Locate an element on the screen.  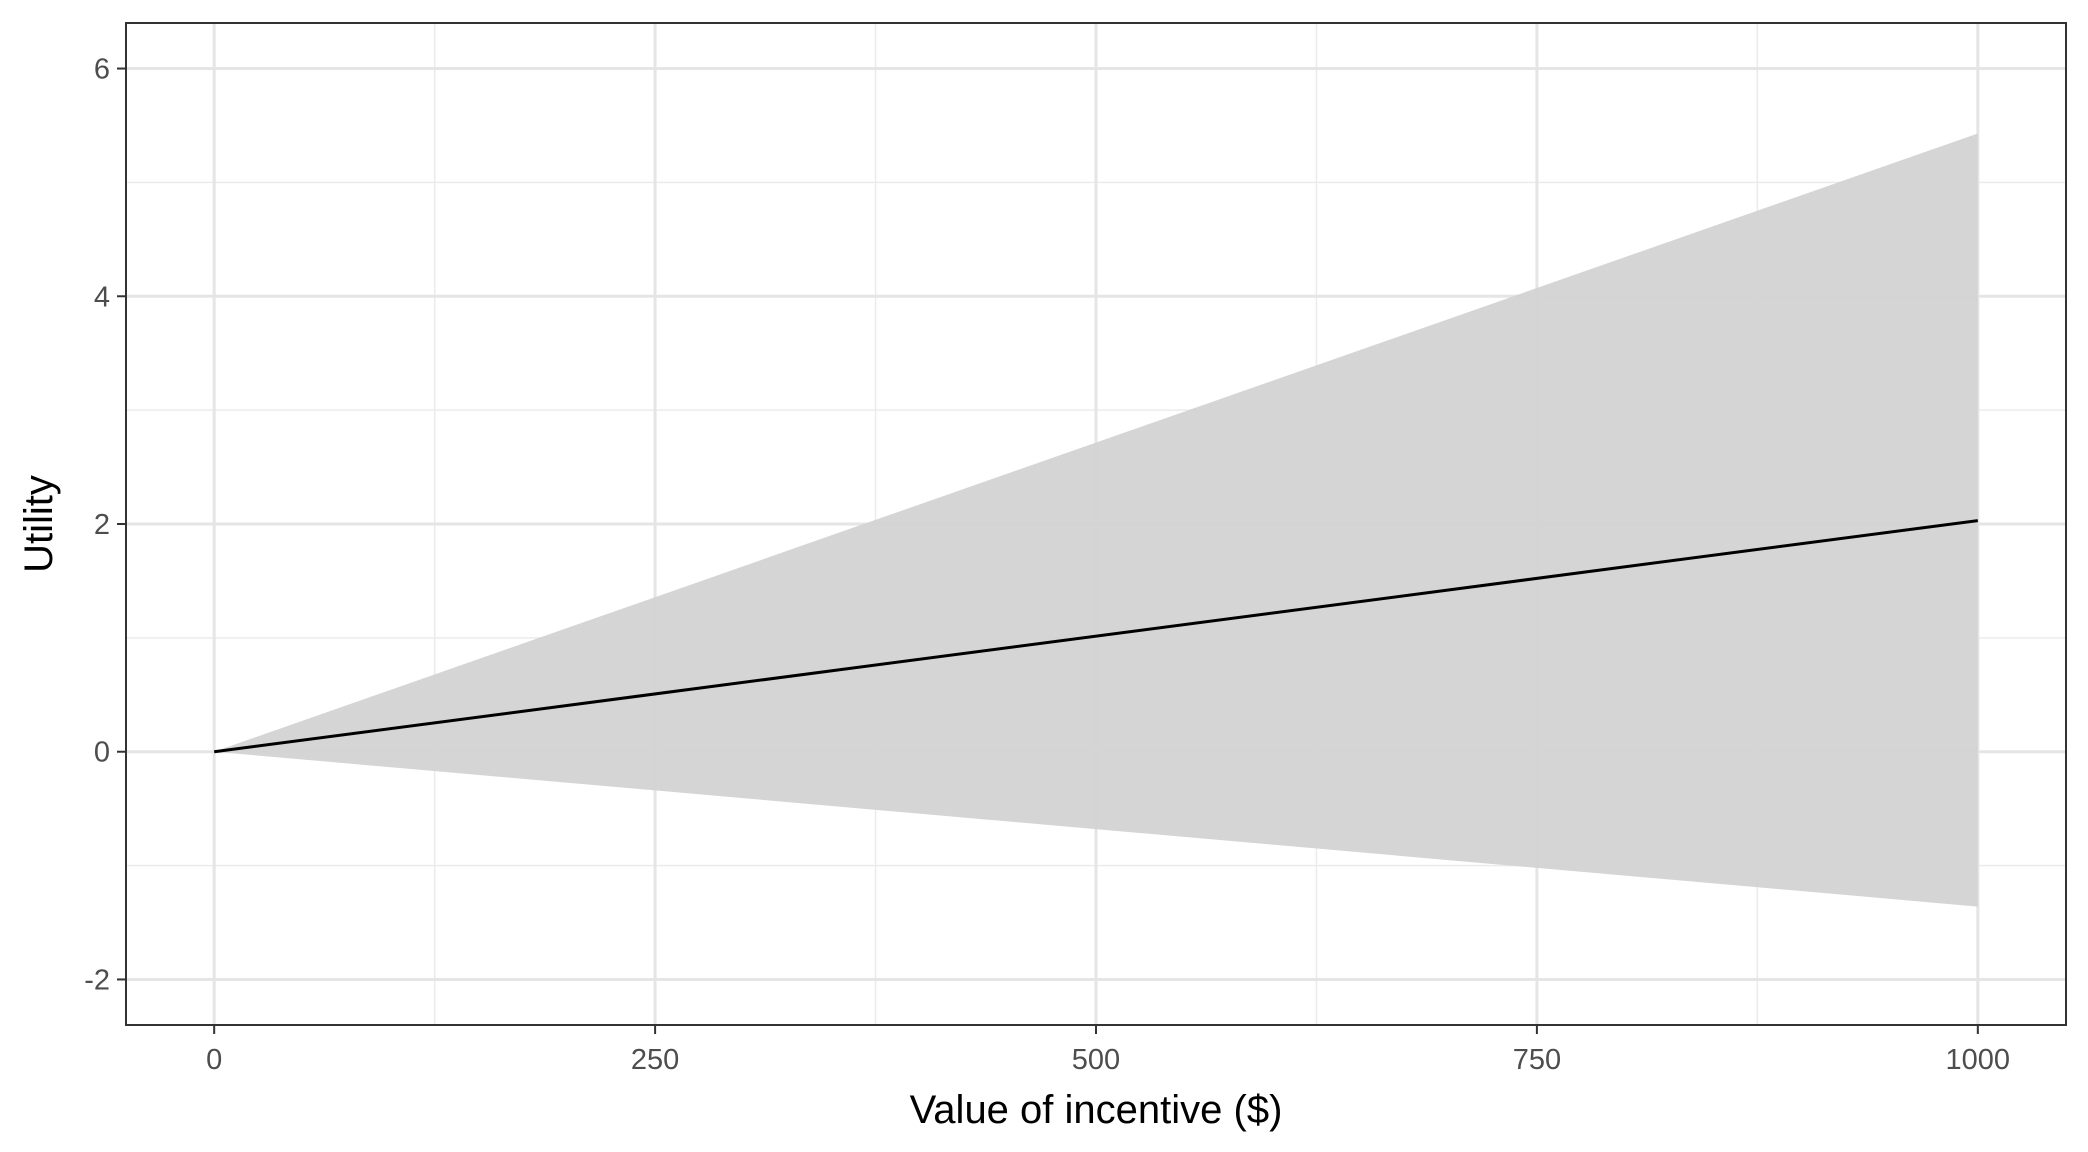
x-tick-label: 250 is located at coordinates (655, 1060).